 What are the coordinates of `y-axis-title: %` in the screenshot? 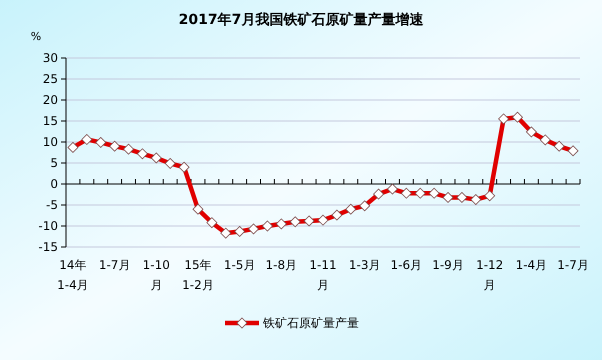 It's located at (36, 36).